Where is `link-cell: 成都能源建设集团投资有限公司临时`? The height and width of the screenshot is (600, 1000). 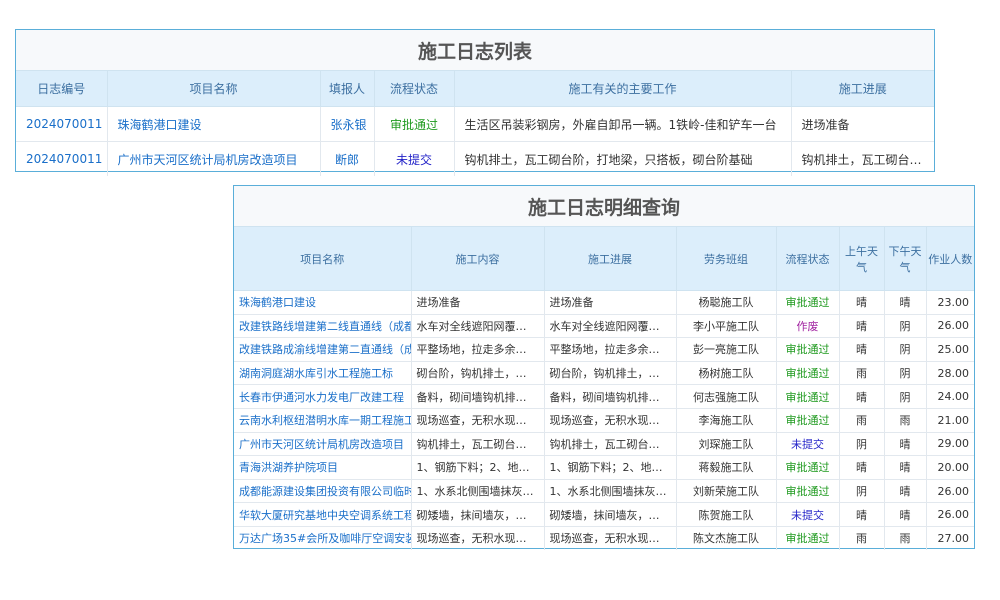 link-cell: 成都能源建设集团投资有限公司临时 is located at coordinates (323, 491).